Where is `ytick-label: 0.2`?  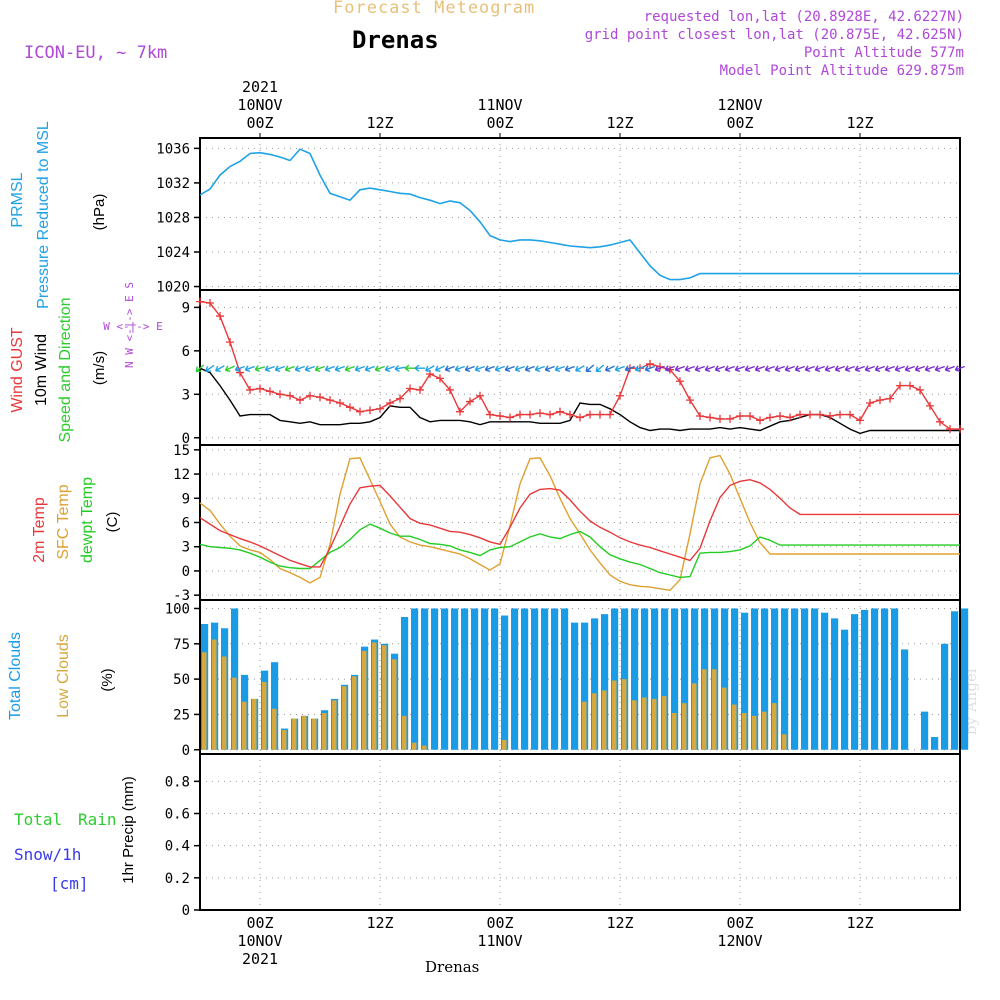 ytick-label: 0.2 is located at coordinates (177, 879).